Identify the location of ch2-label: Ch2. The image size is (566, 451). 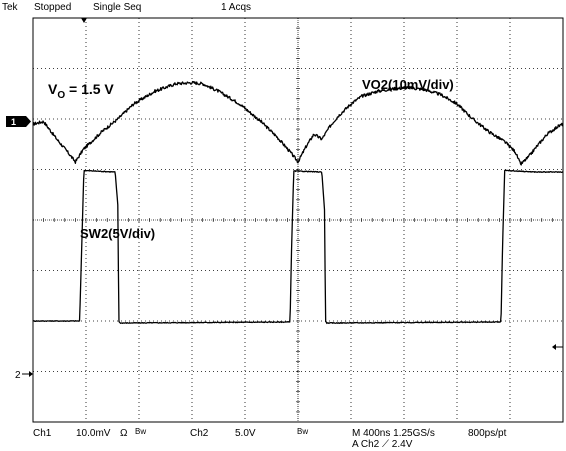
(199, 433).